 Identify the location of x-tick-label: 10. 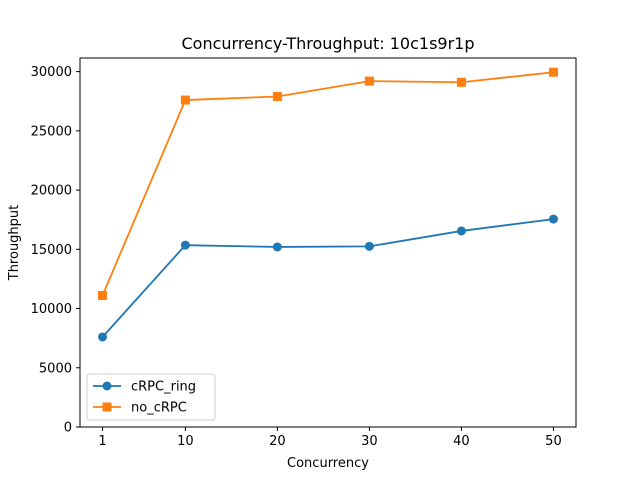
(185, 441).